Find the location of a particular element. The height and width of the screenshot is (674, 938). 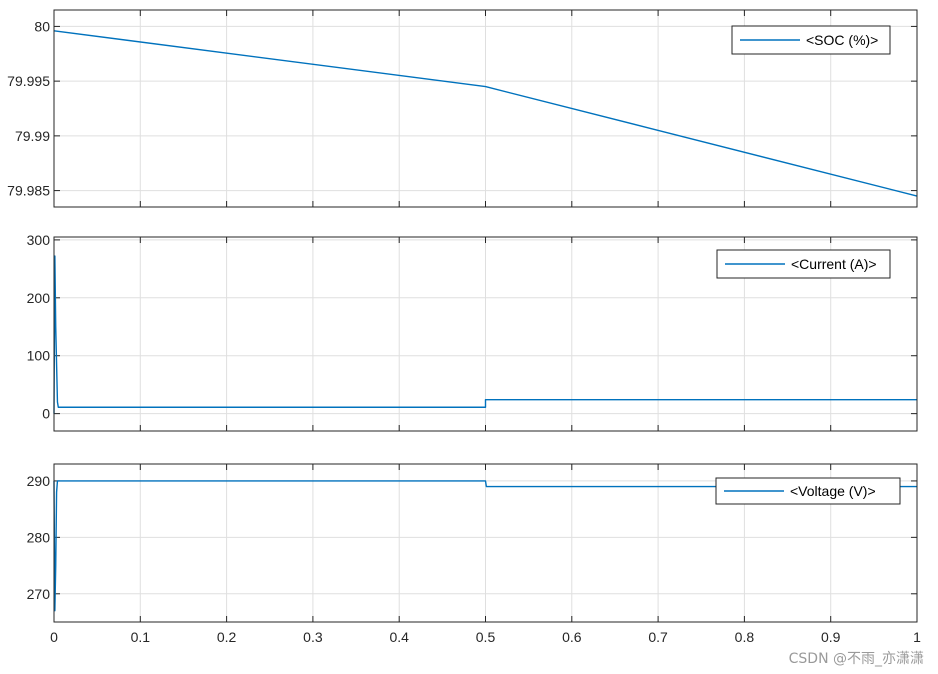

y-tick-label: 200 is located at coordinates (39, 298).